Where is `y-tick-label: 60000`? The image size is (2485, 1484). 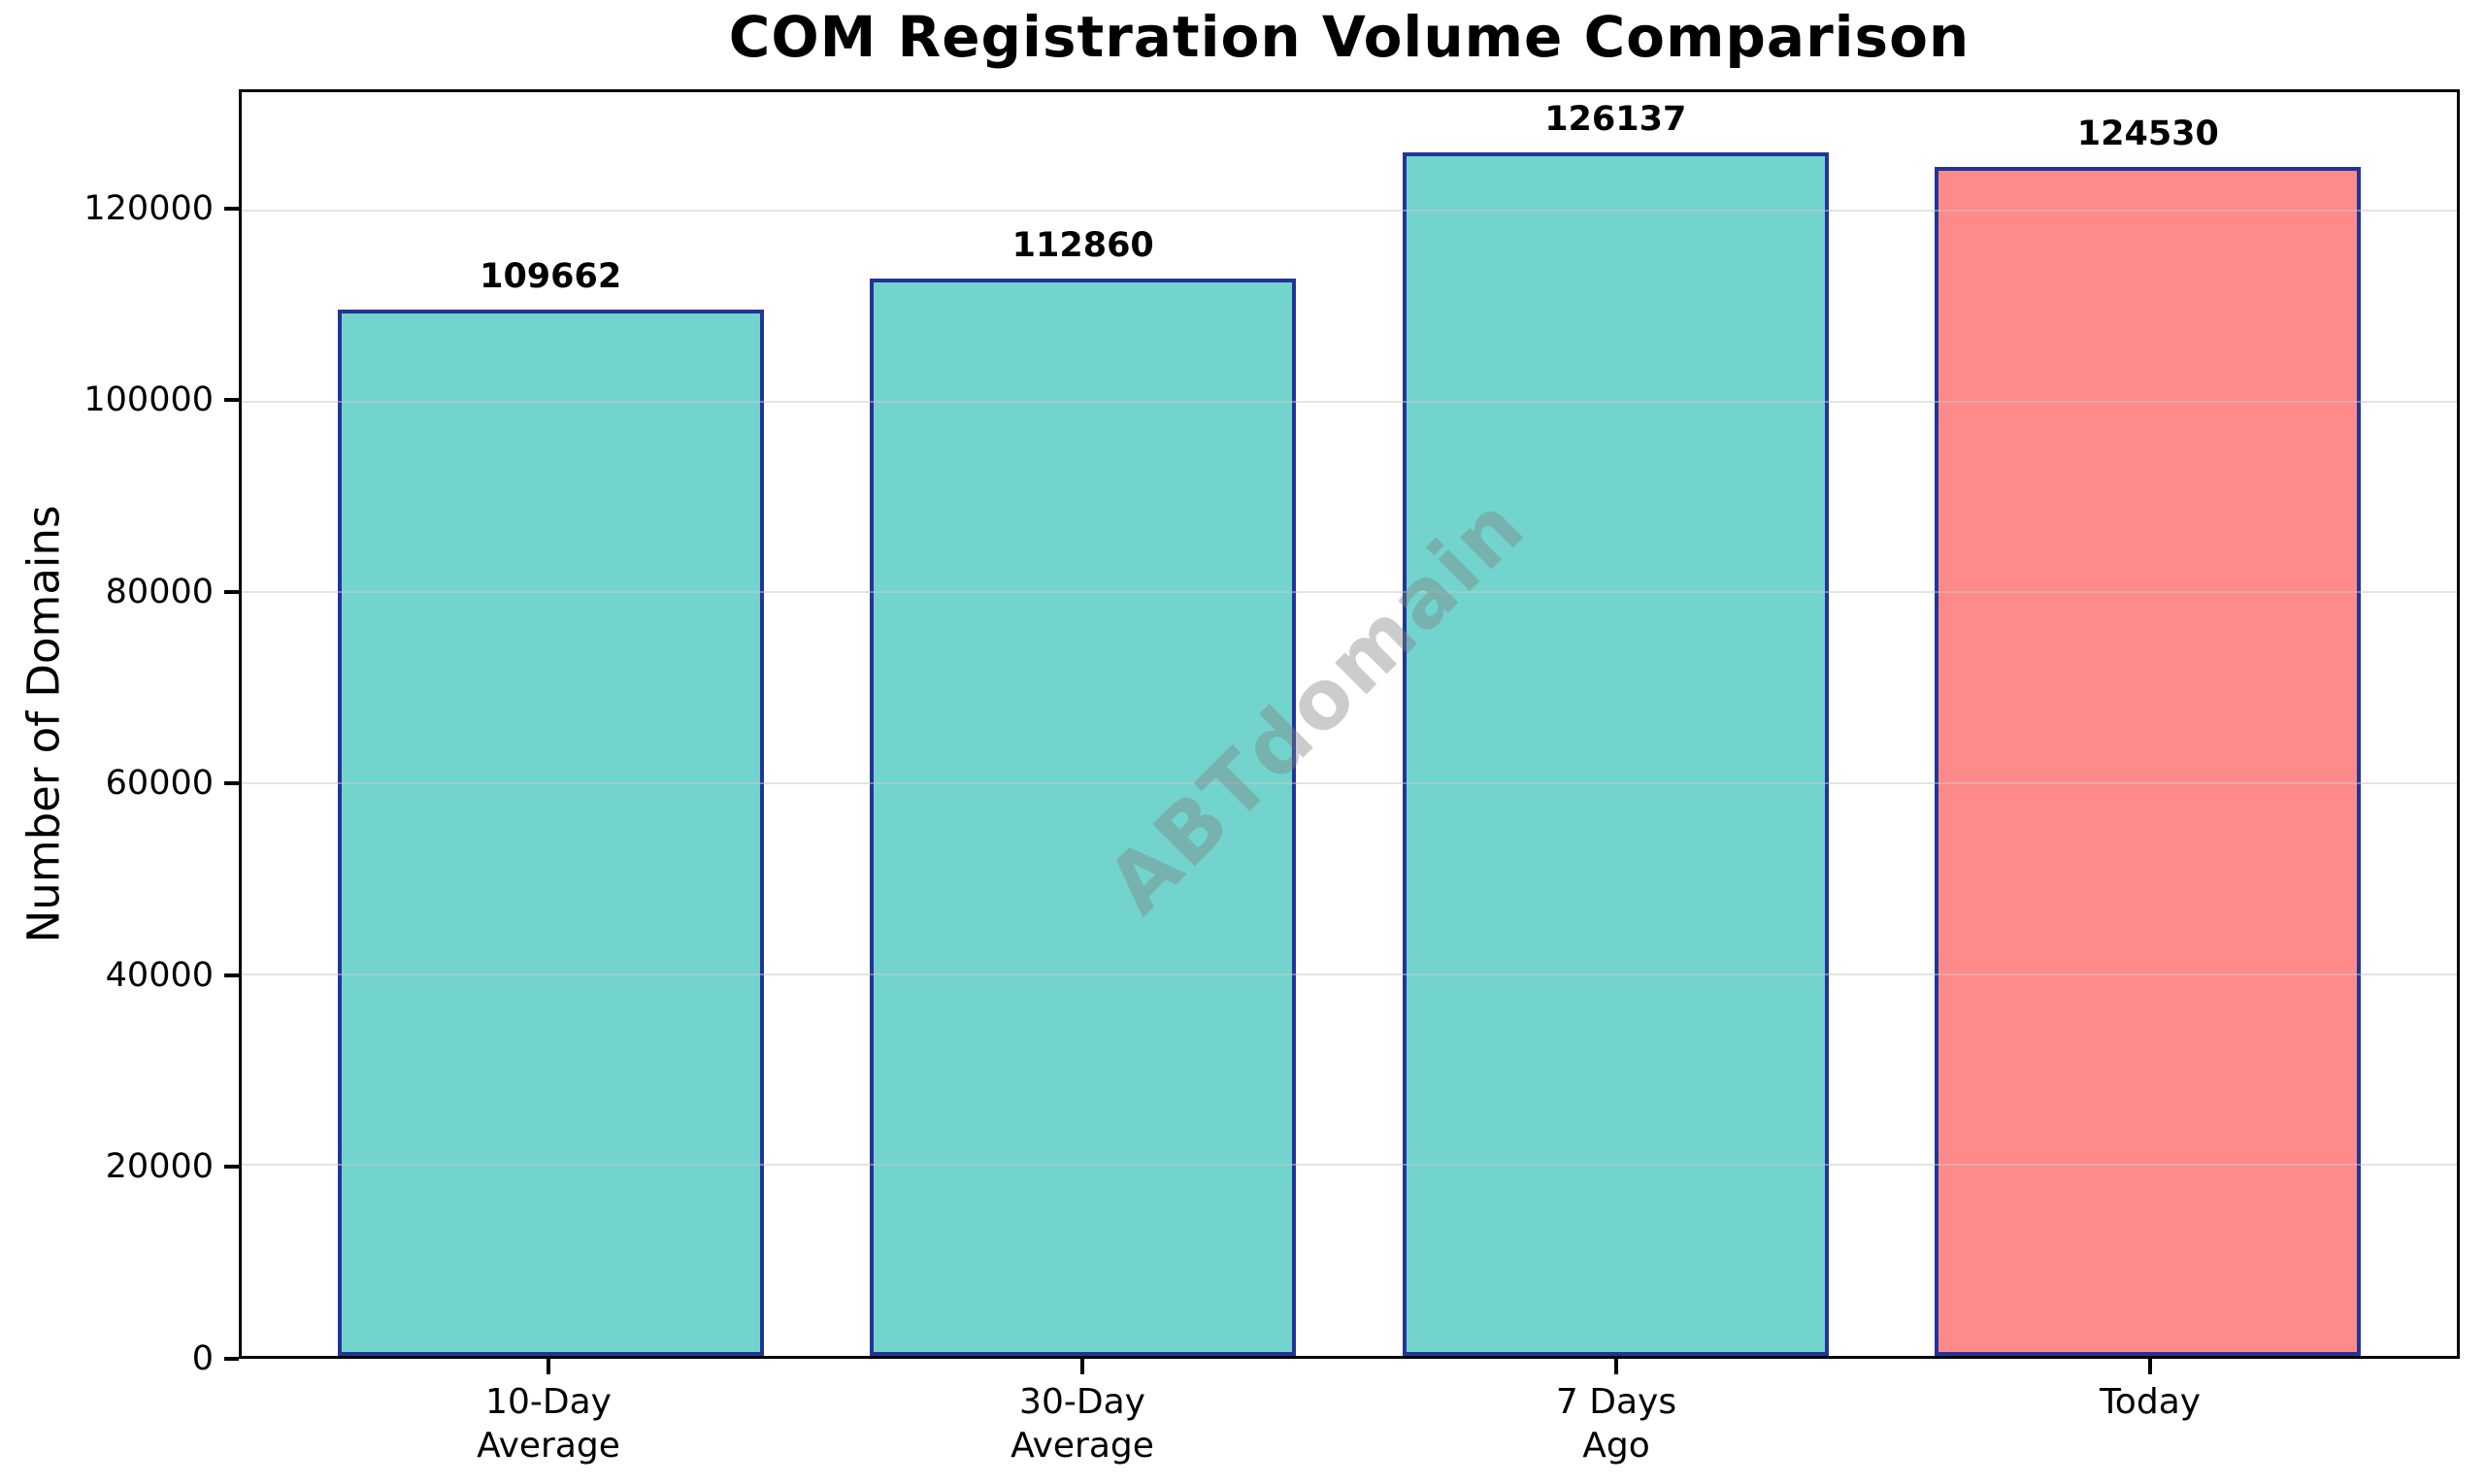
y-tick-label: 60000 is located at coordinates (160, 784).